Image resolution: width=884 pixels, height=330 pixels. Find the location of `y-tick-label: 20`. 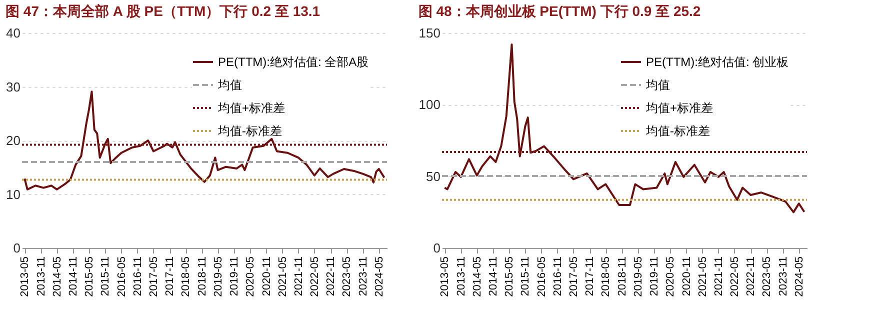

y-tick-label: 20 is located at coordinates (13, 140).